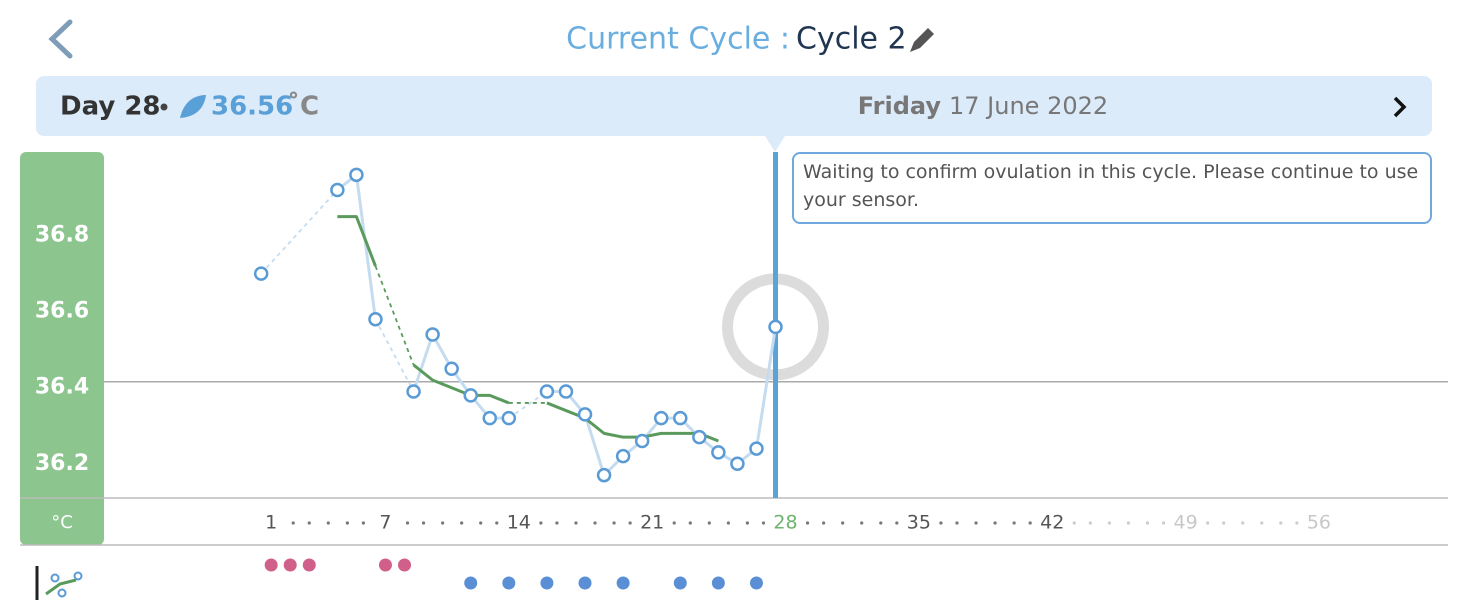 The height and width of the screenshot is (604, 1466). I want to click on y-tick-label: 36.8, so click(62, 235).